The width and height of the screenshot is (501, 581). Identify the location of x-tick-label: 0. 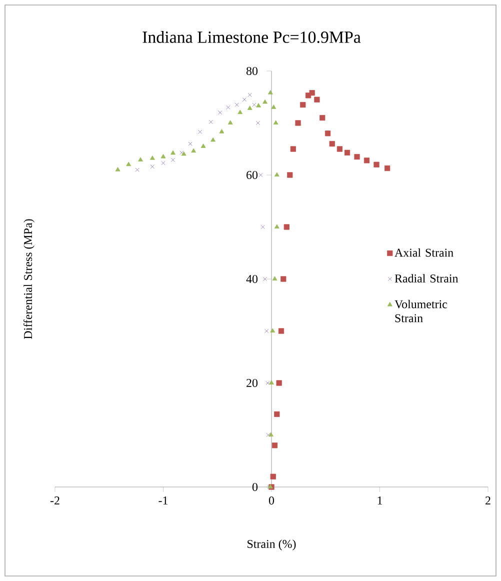
(271, 500).